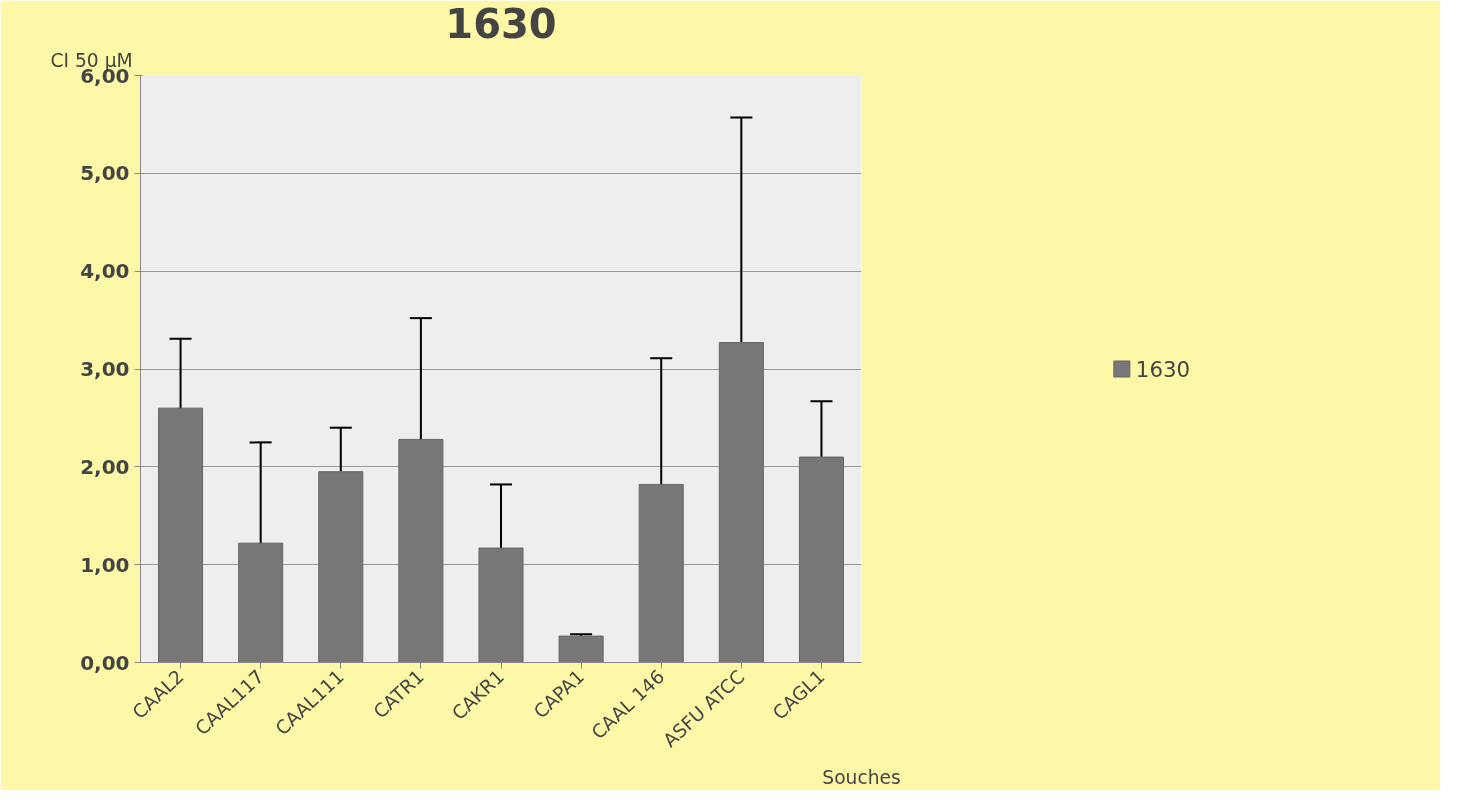 The image size is (1469, 810). I want to click on y-tick-label: 4,00, so click(105, 271).